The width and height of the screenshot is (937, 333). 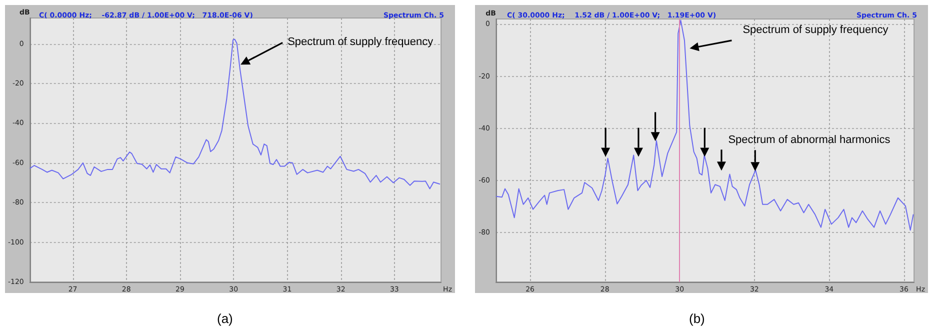 I want to click on annotation: Spectrum of abnormal harmonics, so click(x=809, y=140).